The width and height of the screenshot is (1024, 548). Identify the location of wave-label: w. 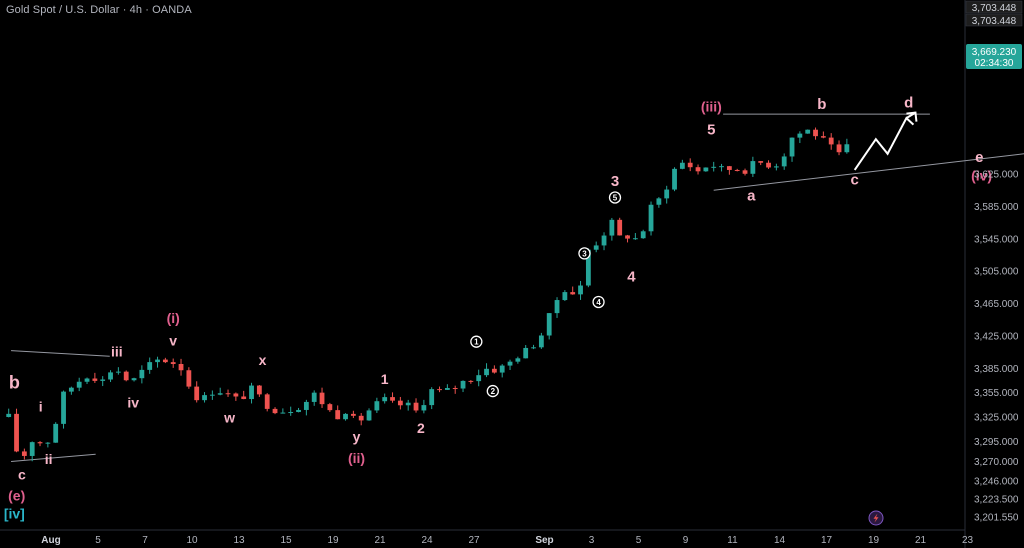
(229, 418).